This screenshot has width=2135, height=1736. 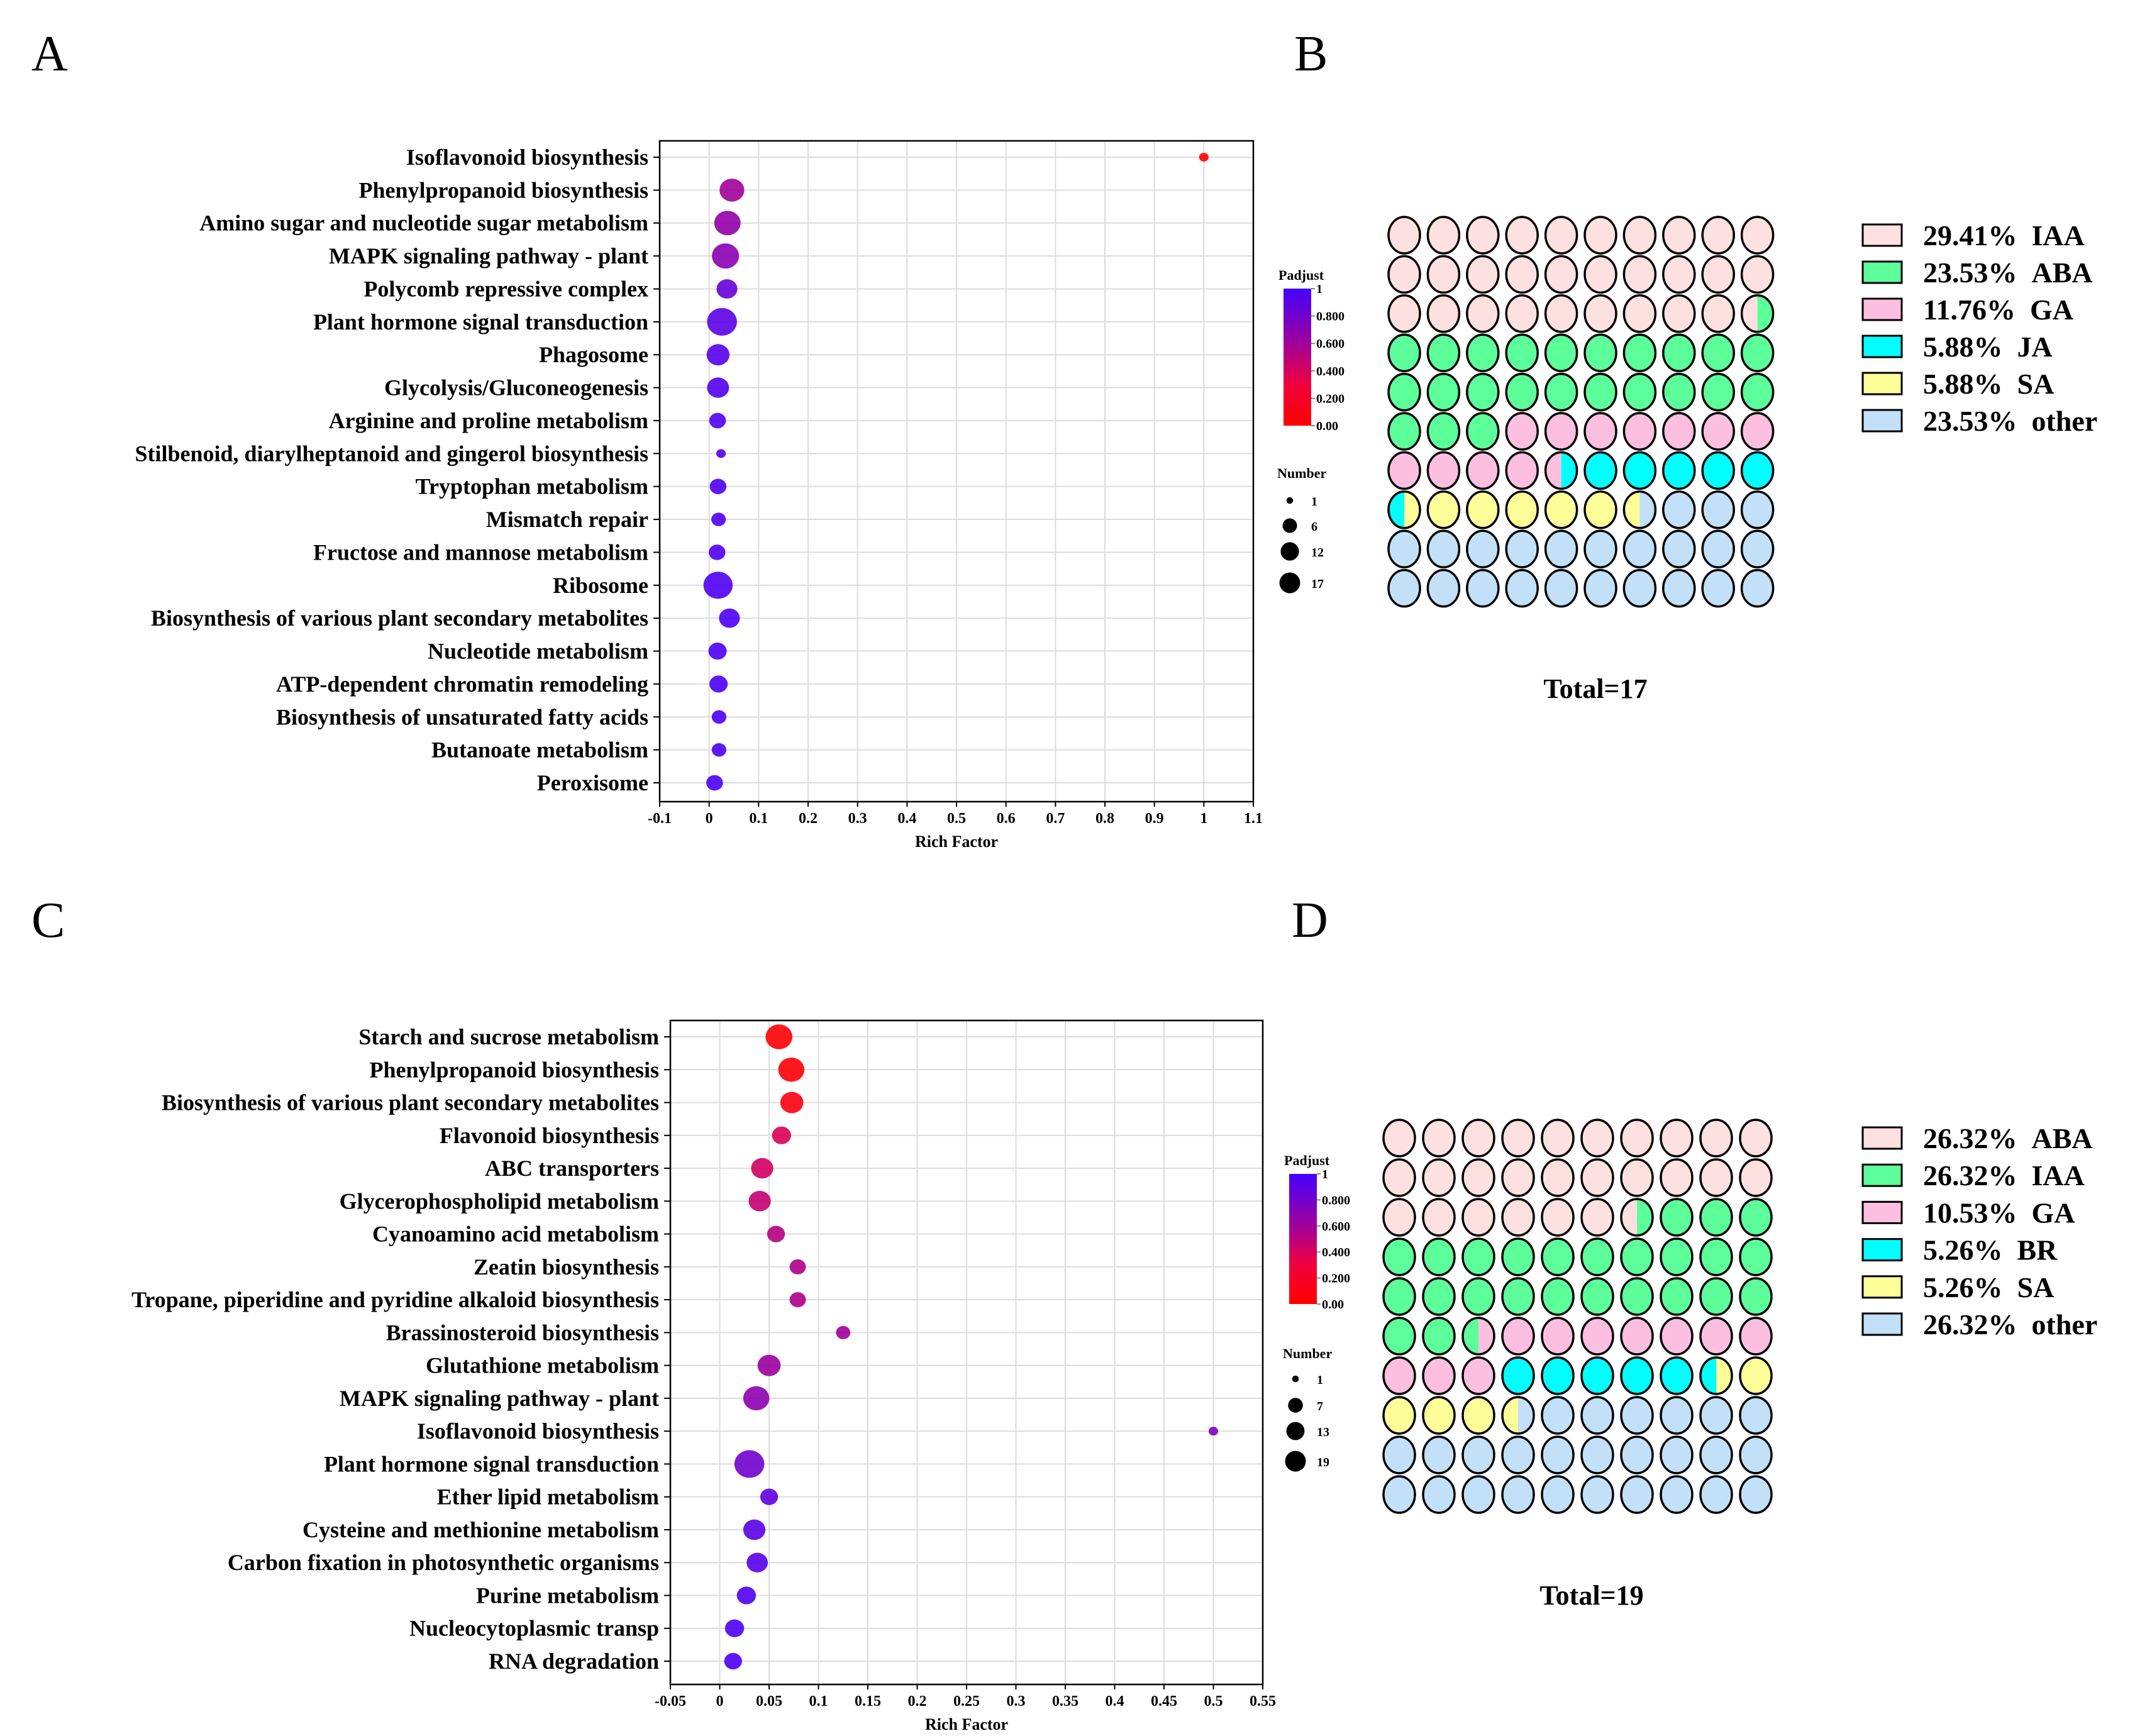 I want to click on color-bar-label: 0.200, so click(x=1336, y=1279).